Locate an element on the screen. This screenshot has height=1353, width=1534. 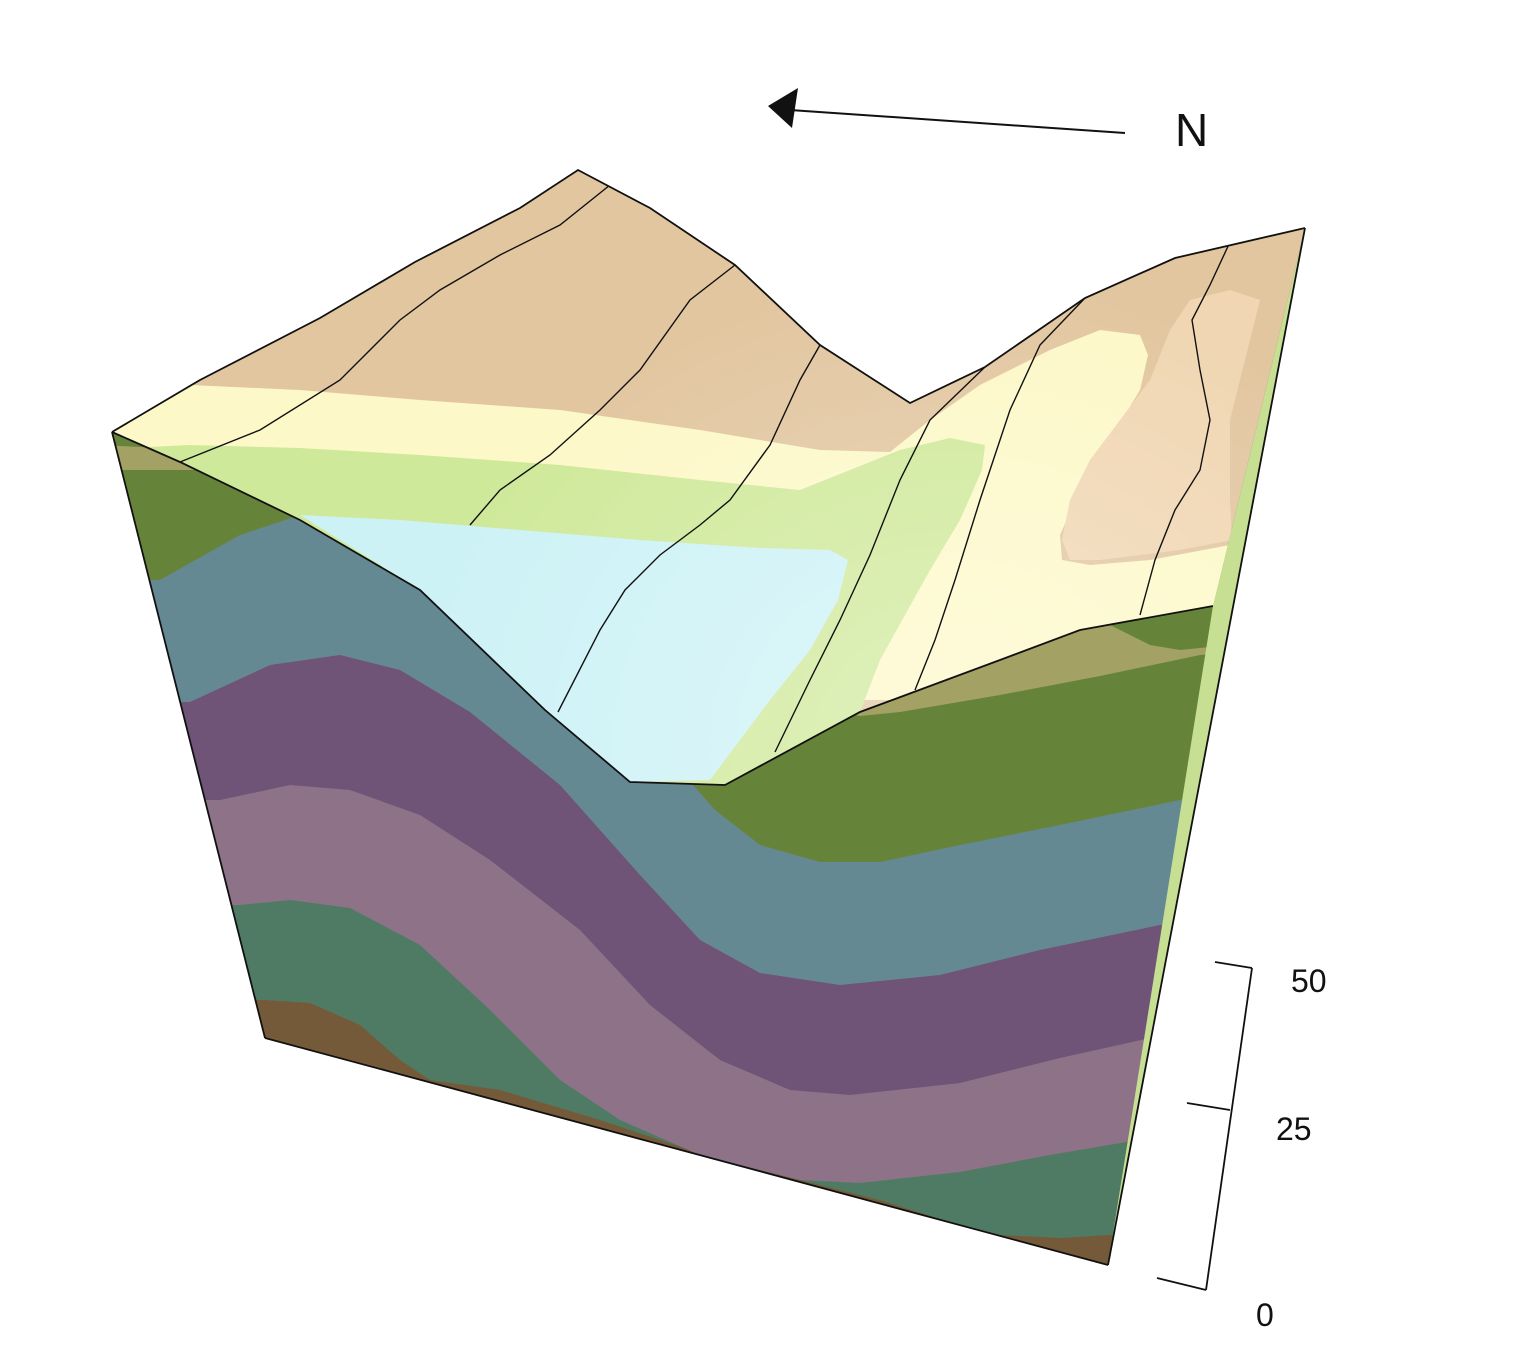
scale-axis-line is located at coordinates (1229, 1129).